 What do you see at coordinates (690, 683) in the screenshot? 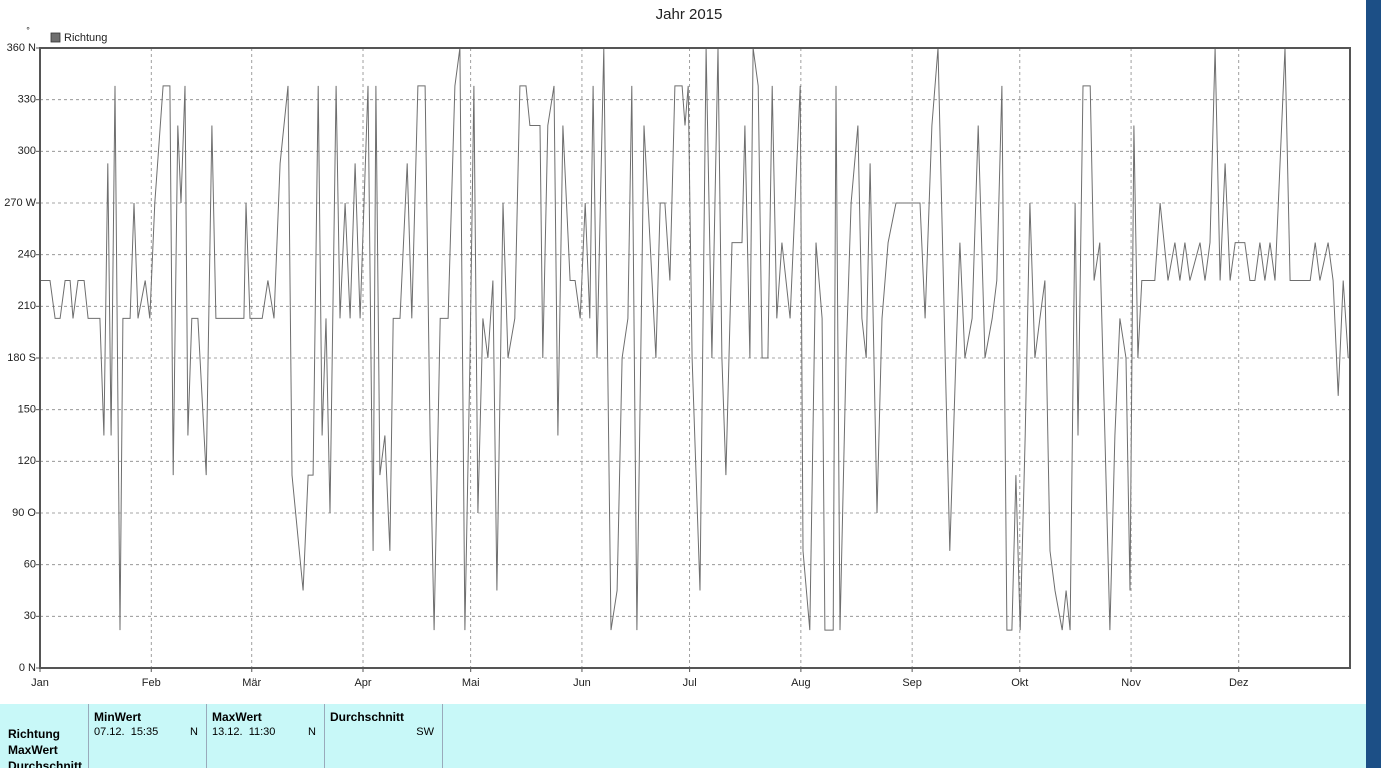
I see `x-tick-label: Jul` at bounding box center [690, 683].